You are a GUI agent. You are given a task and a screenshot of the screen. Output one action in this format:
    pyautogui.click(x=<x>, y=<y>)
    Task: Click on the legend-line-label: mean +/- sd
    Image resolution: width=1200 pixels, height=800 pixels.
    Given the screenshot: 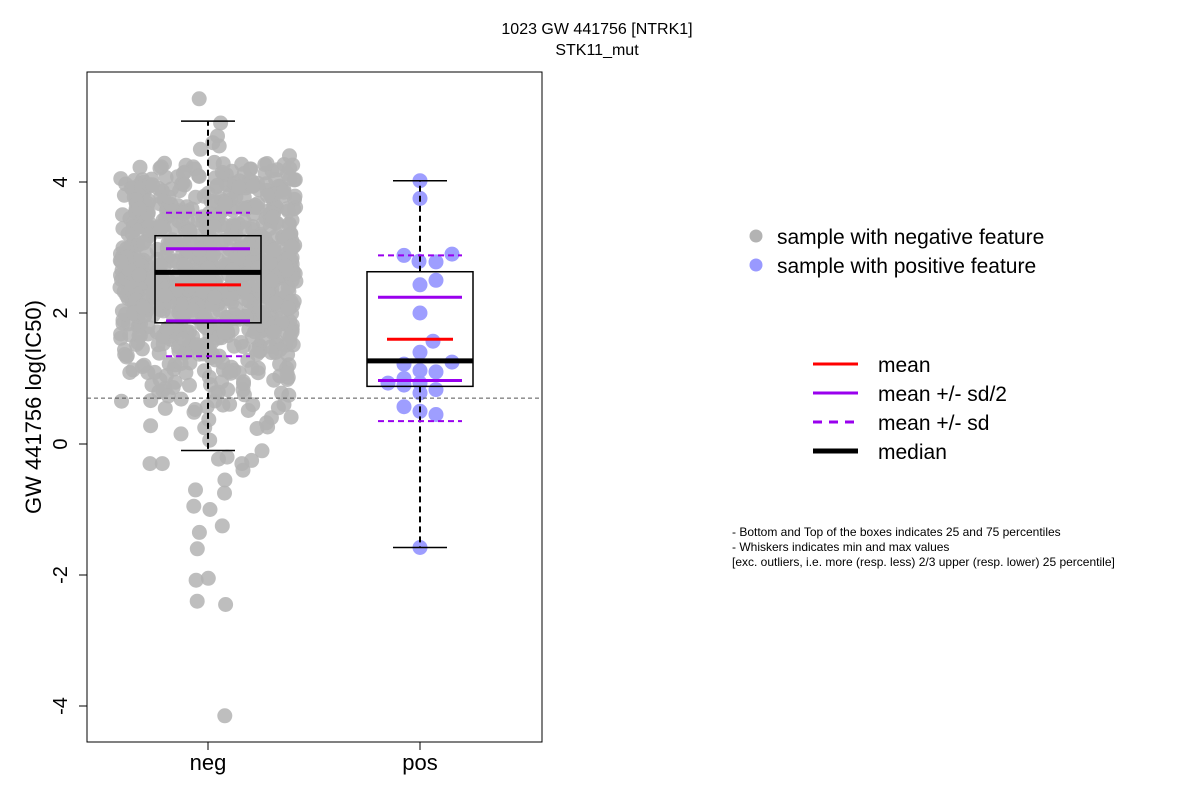 What is the action you would take?
    pyautogui.click(x=933, y=423)
    